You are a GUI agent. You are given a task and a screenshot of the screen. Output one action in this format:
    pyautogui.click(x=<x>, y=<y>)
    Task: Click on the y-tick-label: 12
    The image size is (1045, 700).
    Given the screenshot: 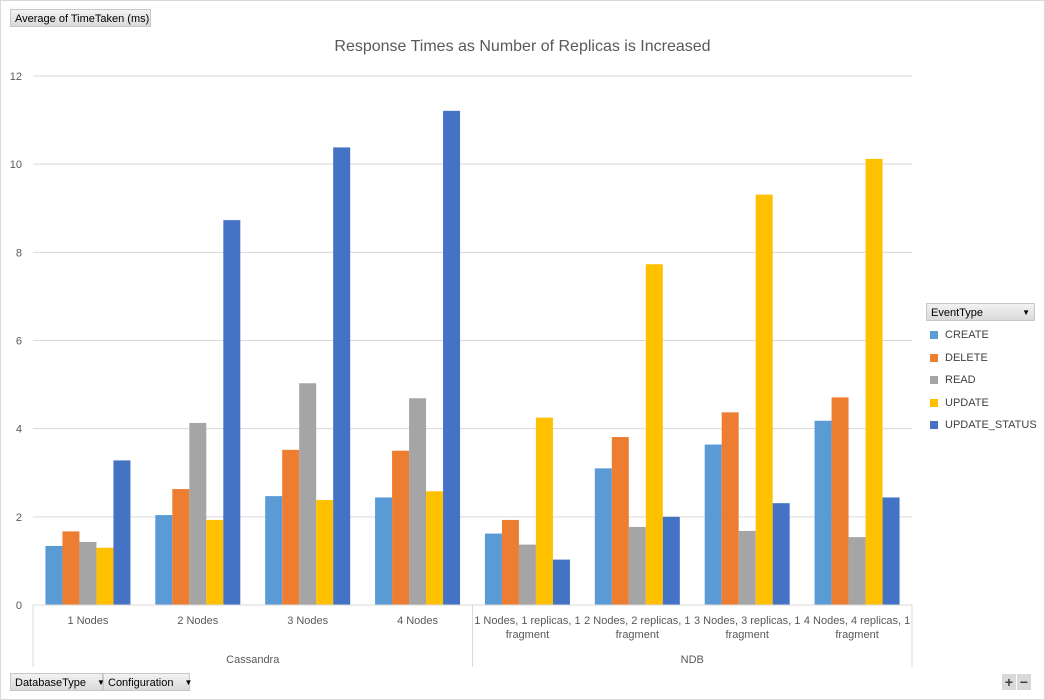 What is the action you would take?
    pyautogui.click(x=16, y=77)
    